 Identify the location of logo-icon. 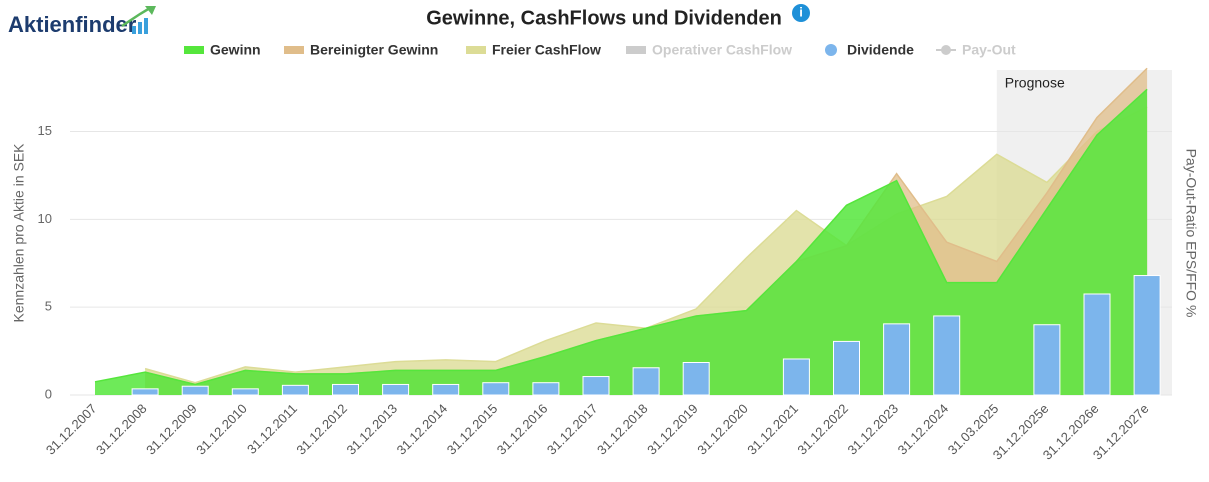
(138, 20).